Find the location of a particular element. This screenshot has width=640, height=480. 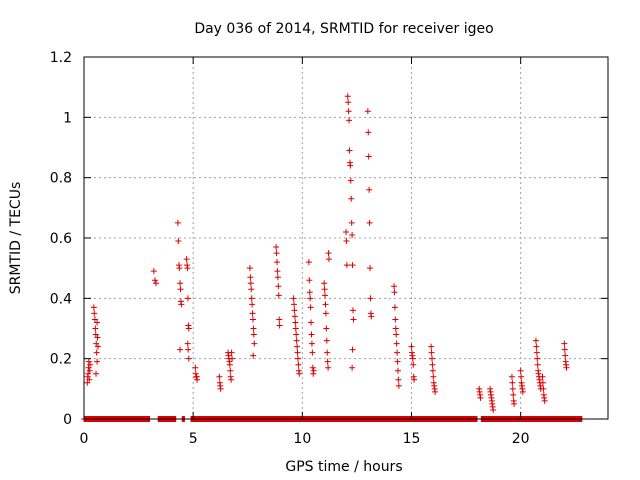

x-tick-label: 0 is located at coordinates (84, 439).